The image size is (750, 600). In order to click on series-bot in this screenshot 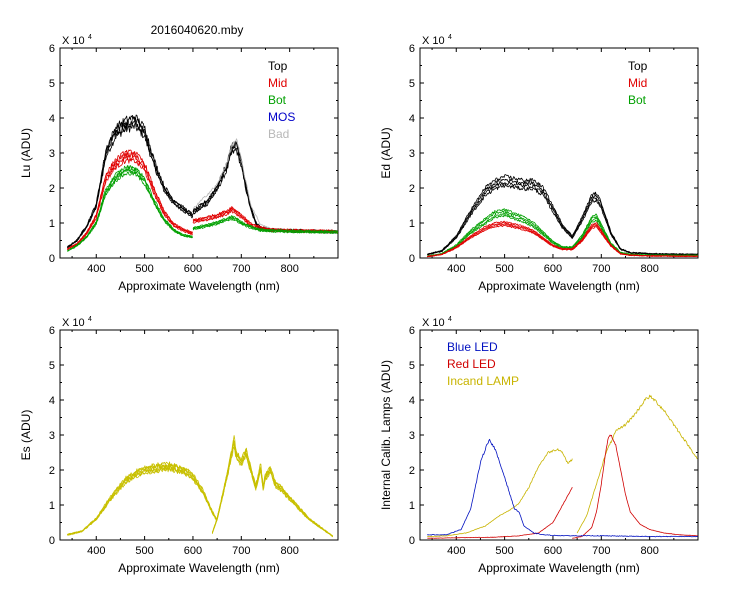, I will do `click(202, 208)`.